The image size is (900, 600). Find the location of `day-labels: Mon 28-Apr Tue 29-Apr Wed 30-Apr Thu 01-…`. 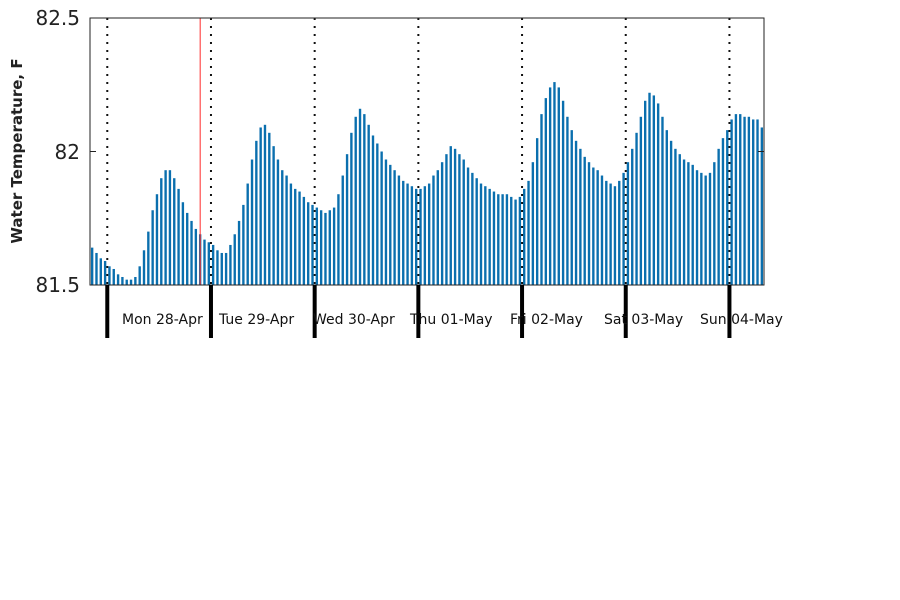

day-labels: Mon 28-Apr Tue 29-Apr Wed 30-Apr Thu 01-… is located at coordinates (452, 320).